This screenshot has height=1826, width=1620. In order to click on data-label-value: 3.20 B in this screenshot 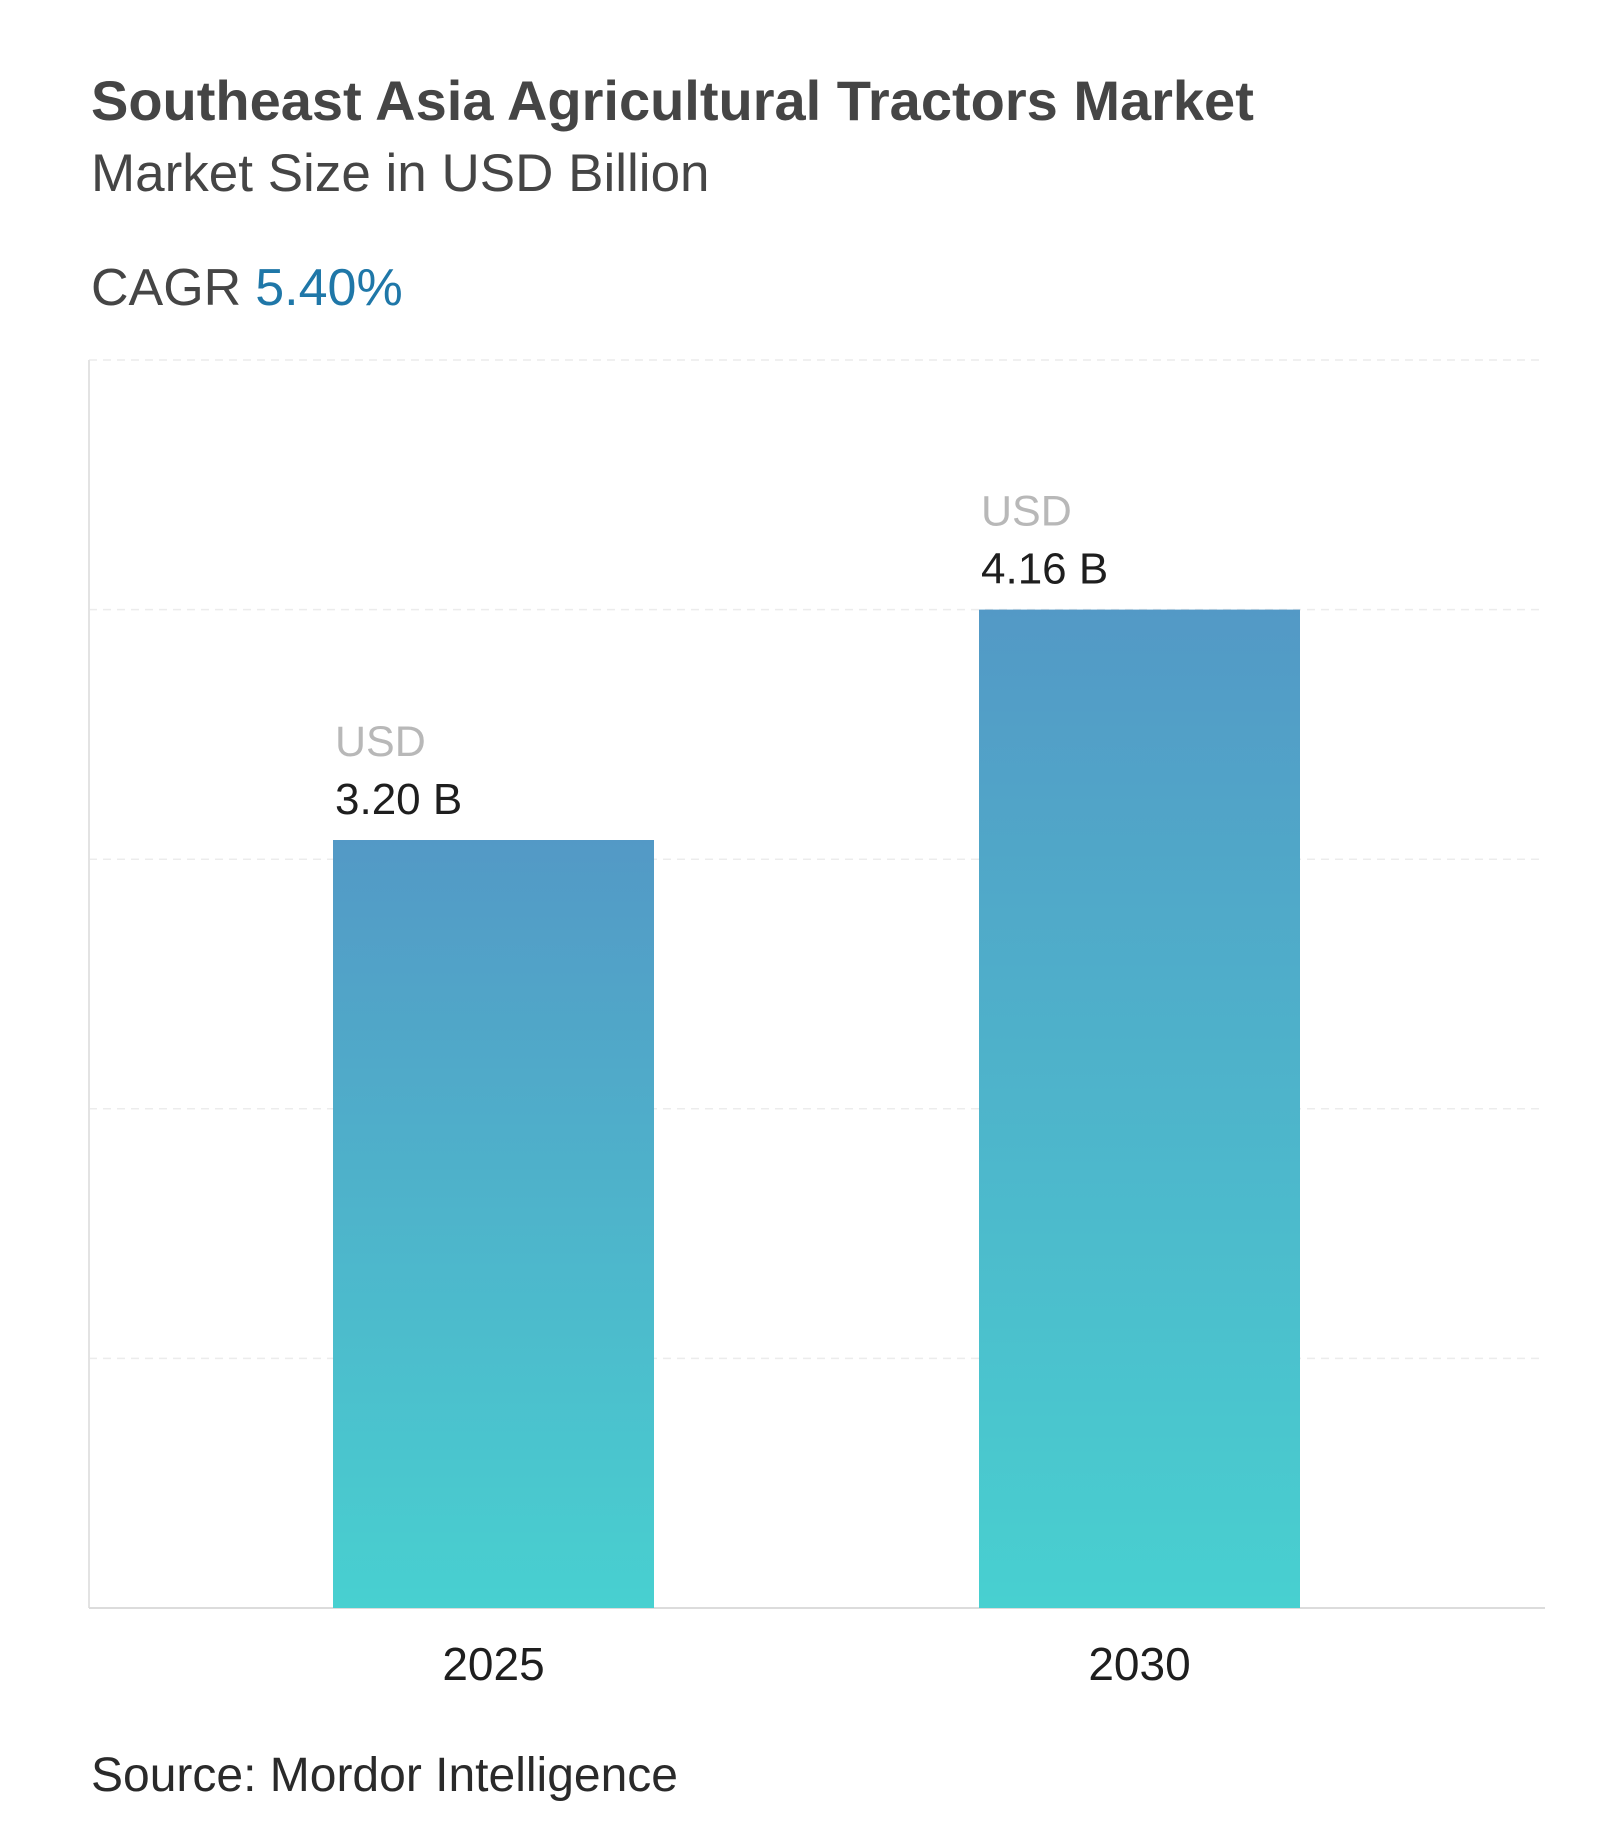, I will do `click(398, 799)`.